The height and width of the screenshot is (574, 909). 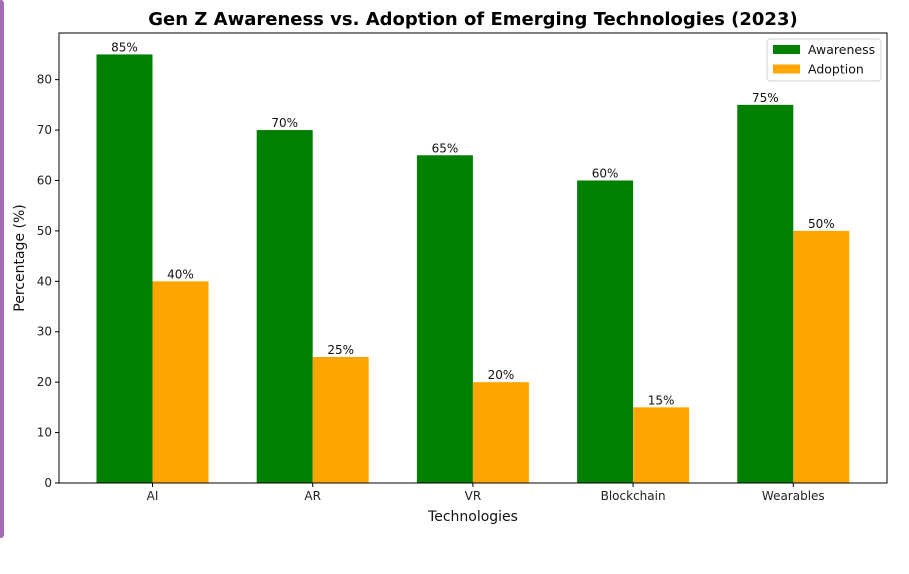 What do you see at coordinates (48, 483) in the screenshot?
I see `y-tick-label: 0` at bounding box center [48, 483].